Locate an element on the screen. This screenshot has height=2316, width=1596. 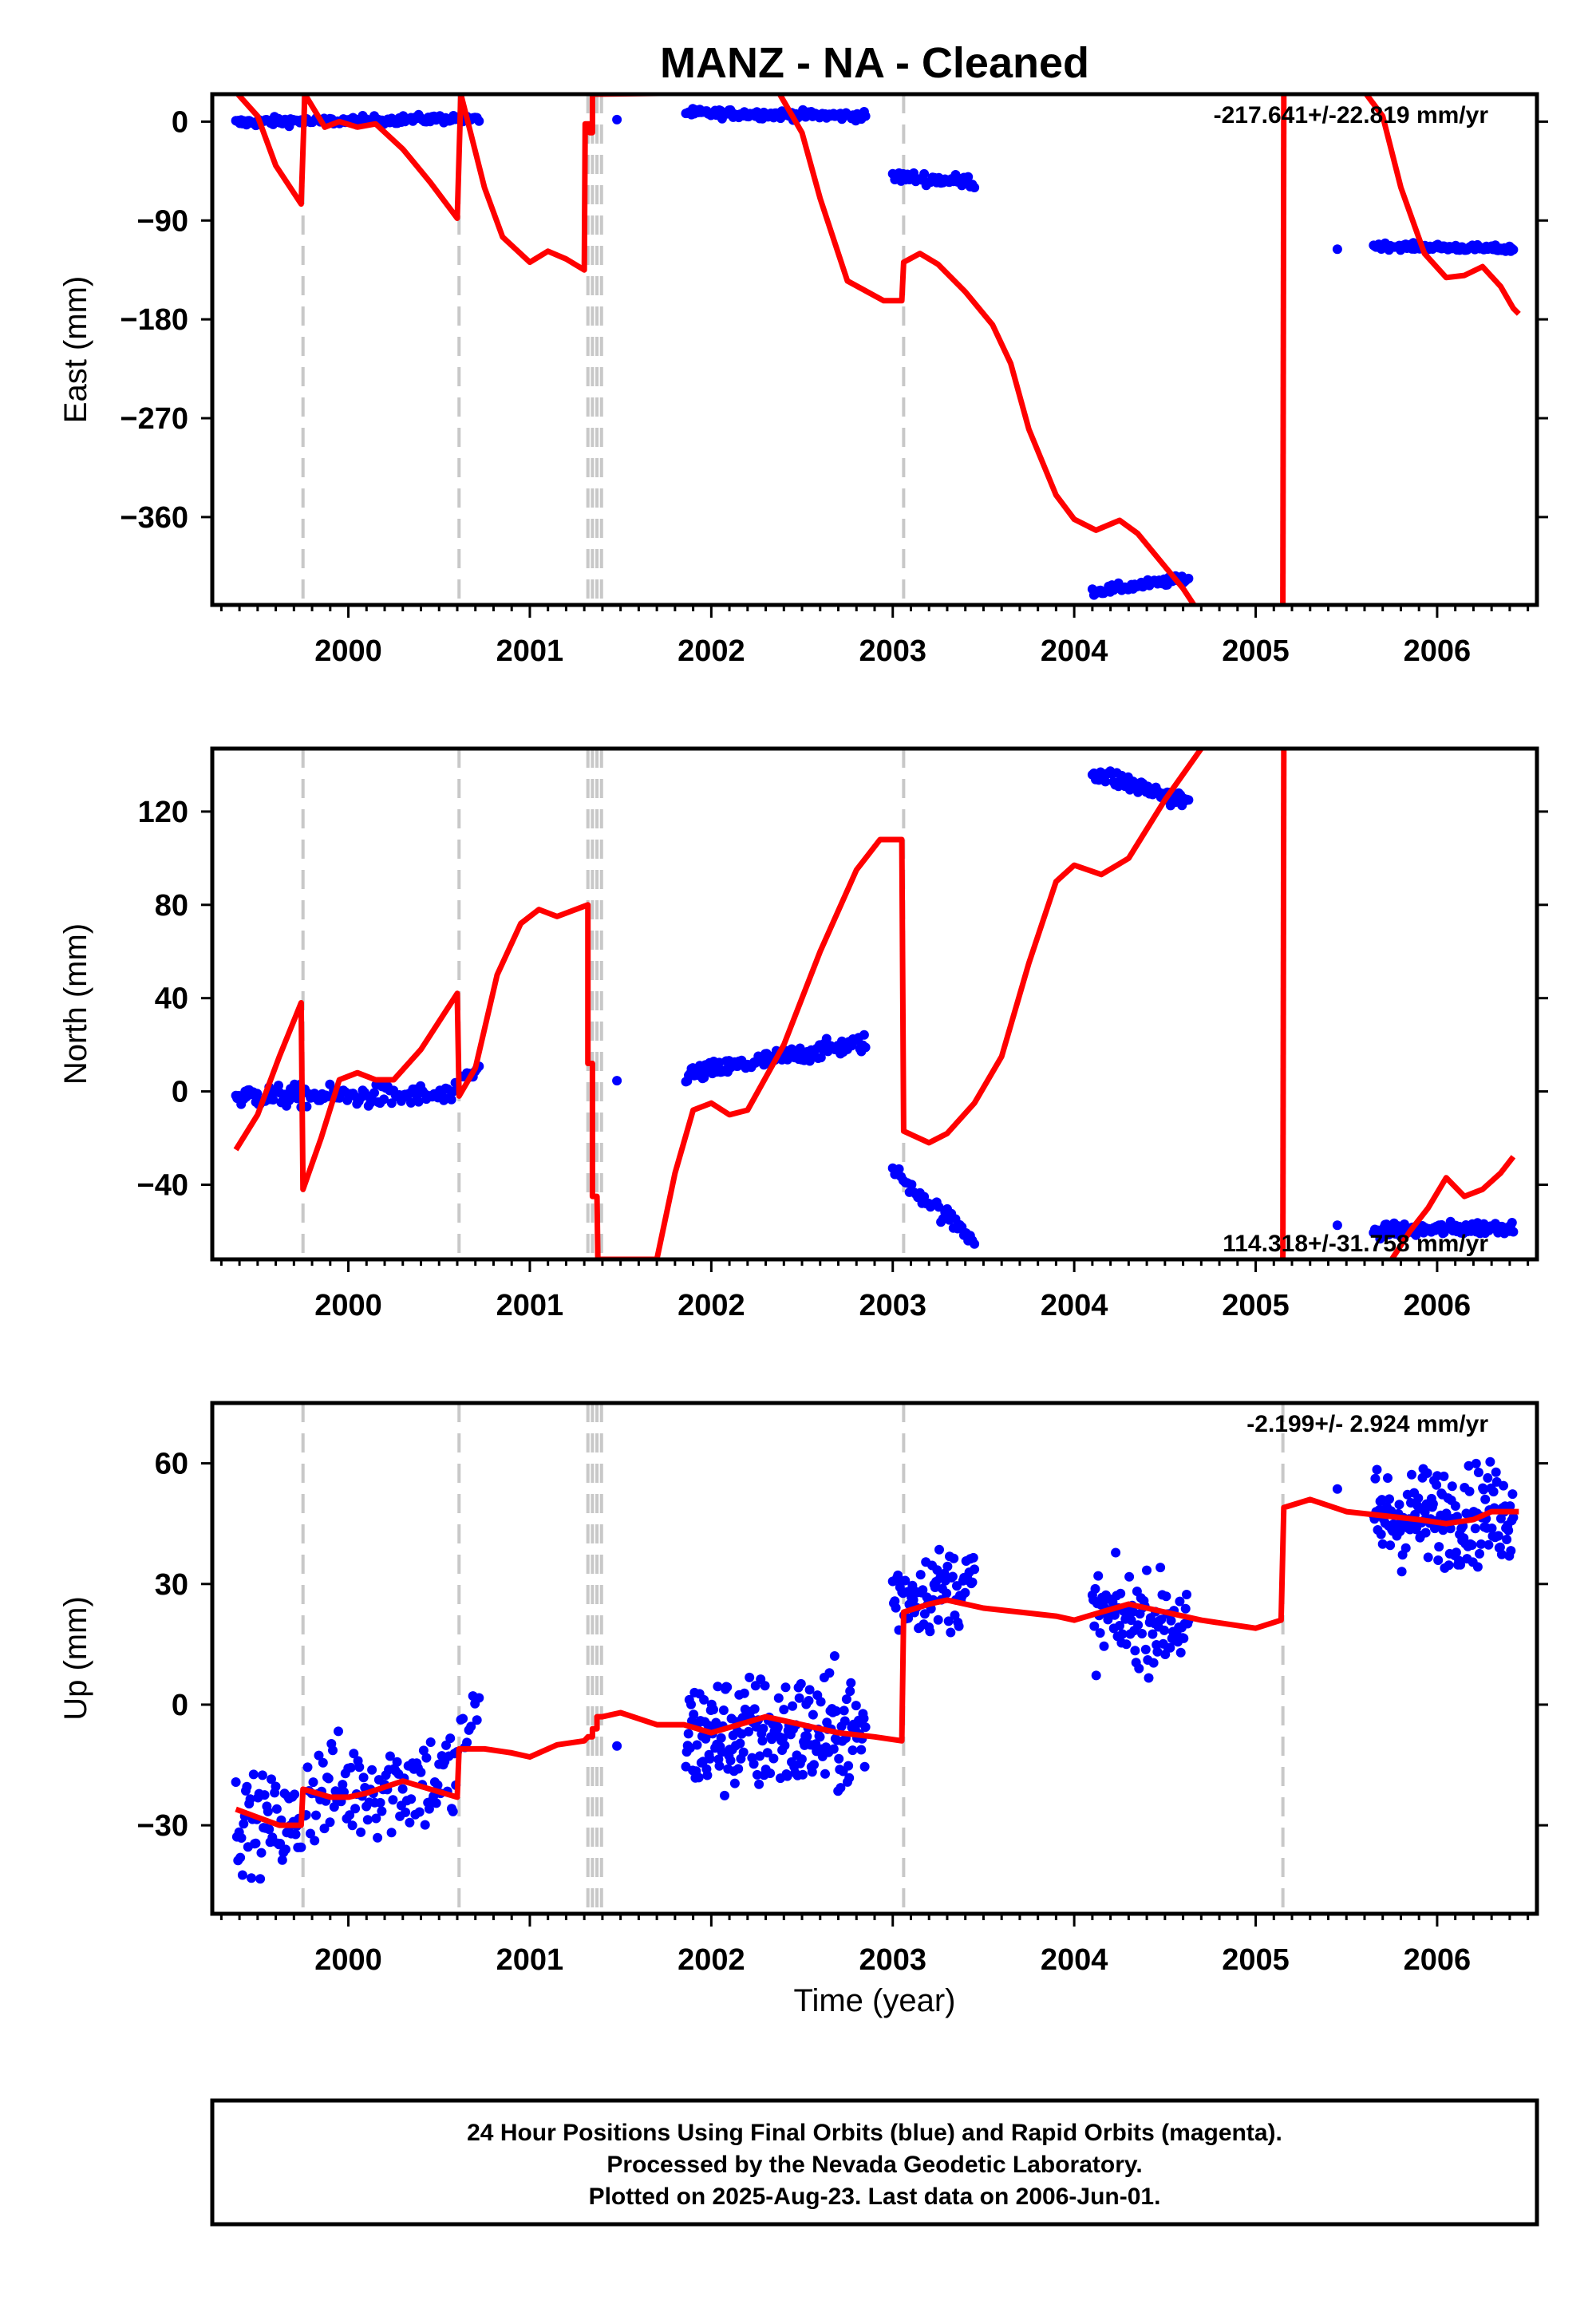
y-tick-label: −30 is located at coordinates (162, 1826).